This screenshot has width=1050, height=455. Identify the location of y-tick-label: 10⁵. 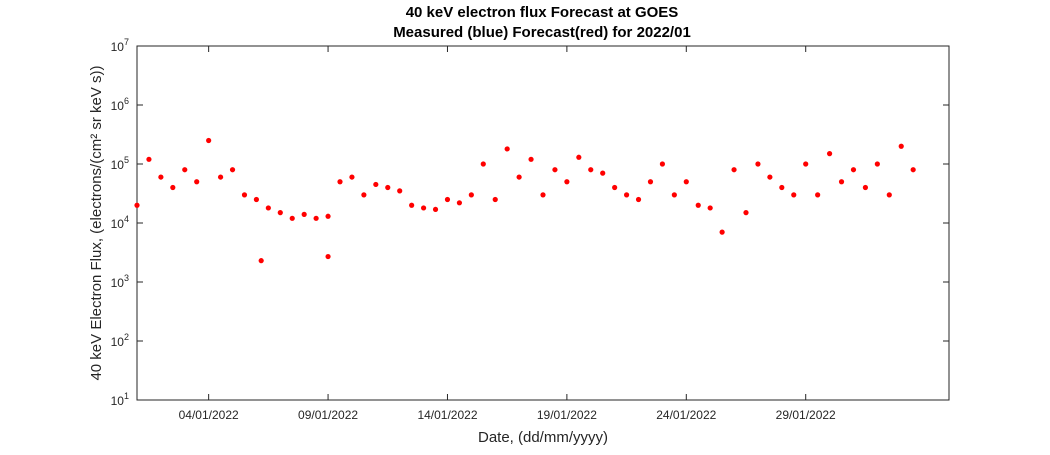
(120, 163).